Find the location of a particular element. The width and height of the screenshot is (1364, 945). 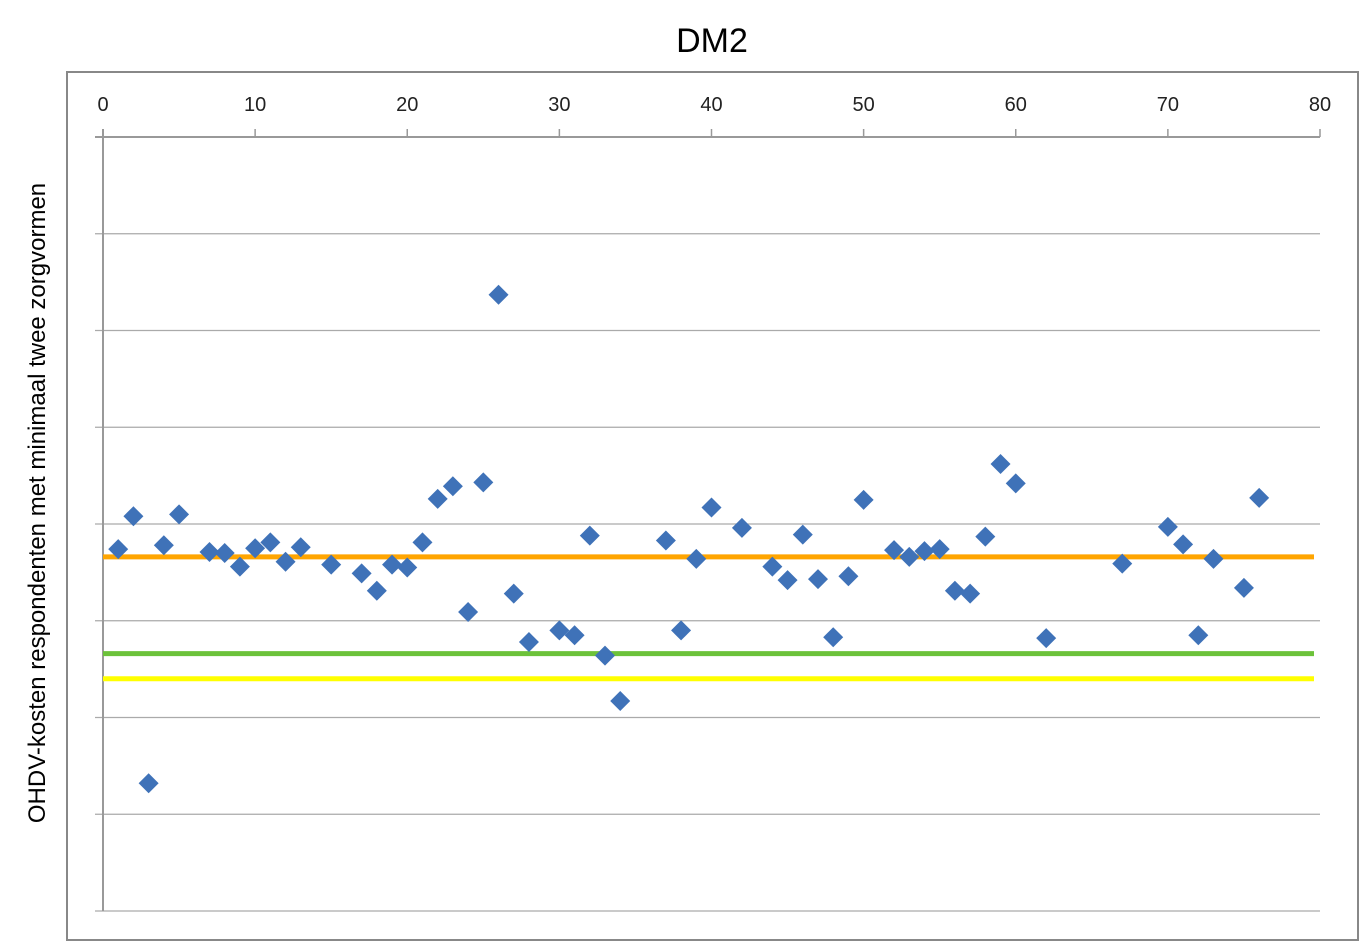

x-tick-label: 20 is located at coordinates (407, 105).